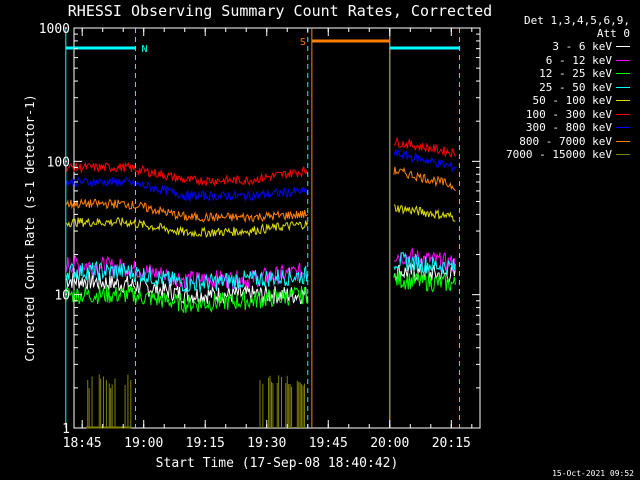 This screenshot has width=640, height=480. Describe the element at coordinates (205, 443) in the screenshot. I see `x-tick-label: 19:15` at that location.